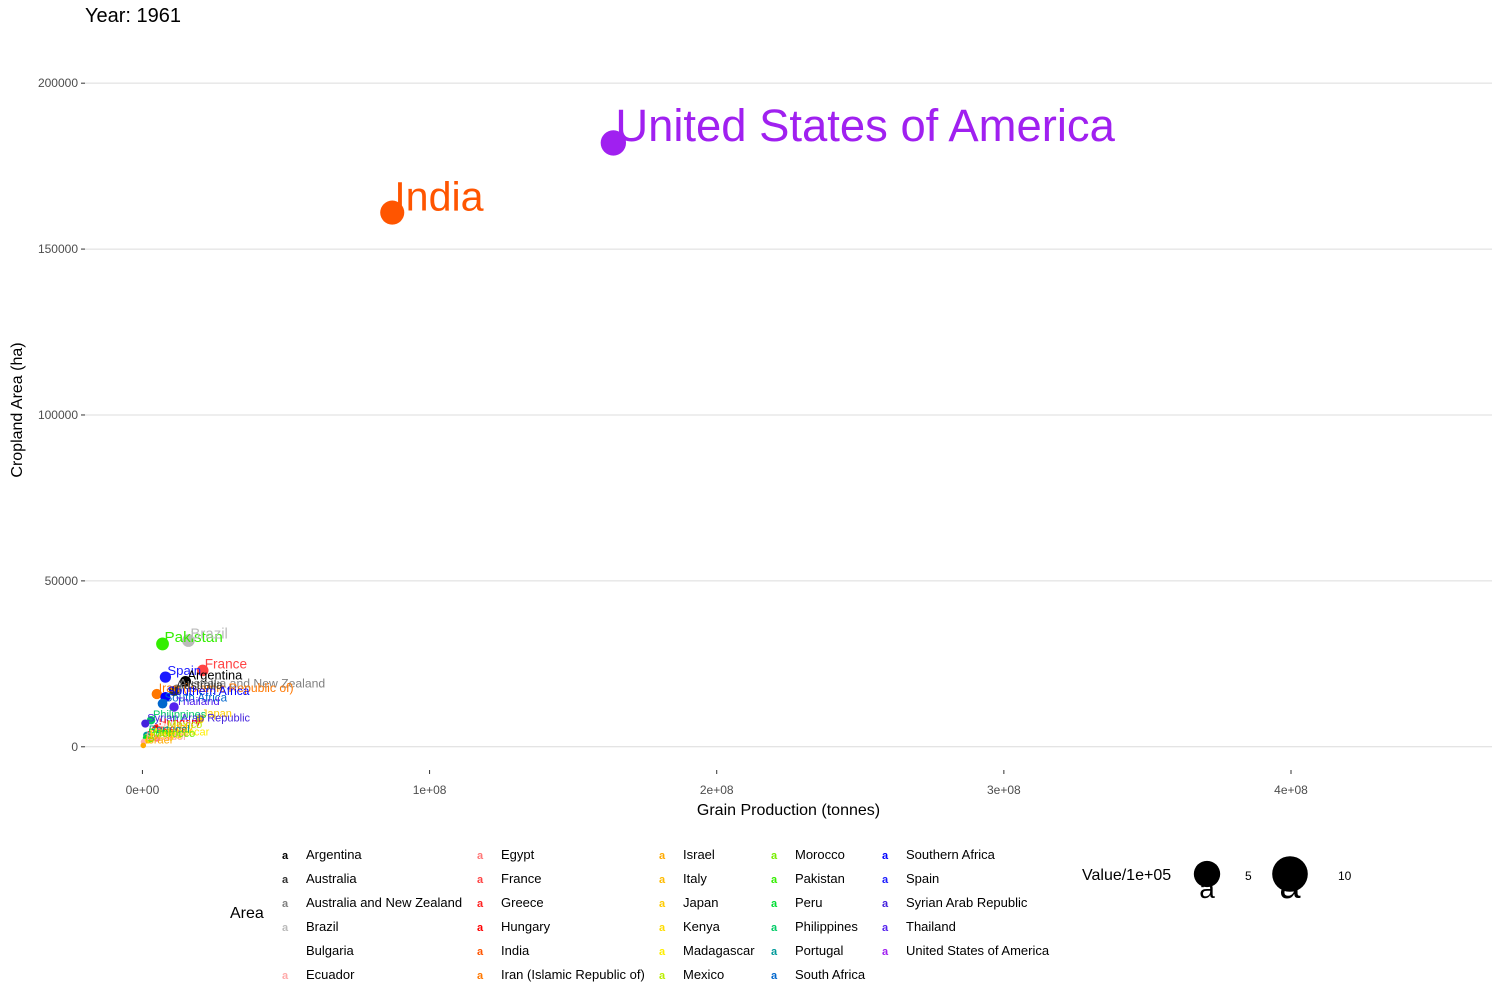  What do you see at coordinates (613, 143) in the screenshot?
I see `point-united-states-of-america` at bounding box center [613, 143].